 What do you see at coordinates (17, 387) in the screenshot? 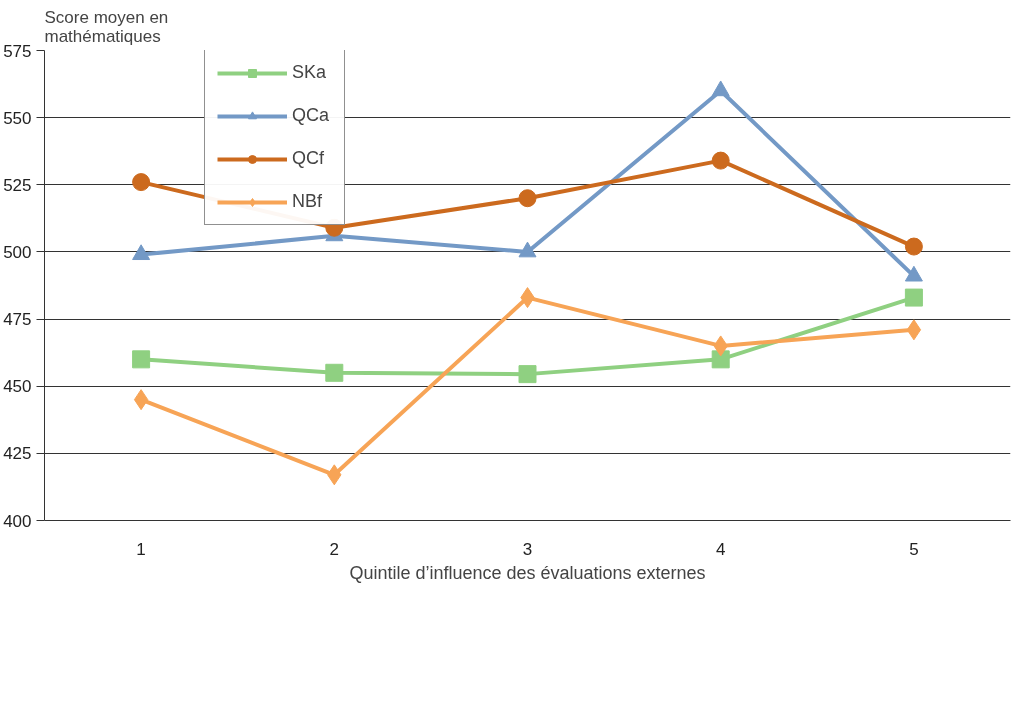
I see `y-tick-label: 450` at bounding box center [17, 387].